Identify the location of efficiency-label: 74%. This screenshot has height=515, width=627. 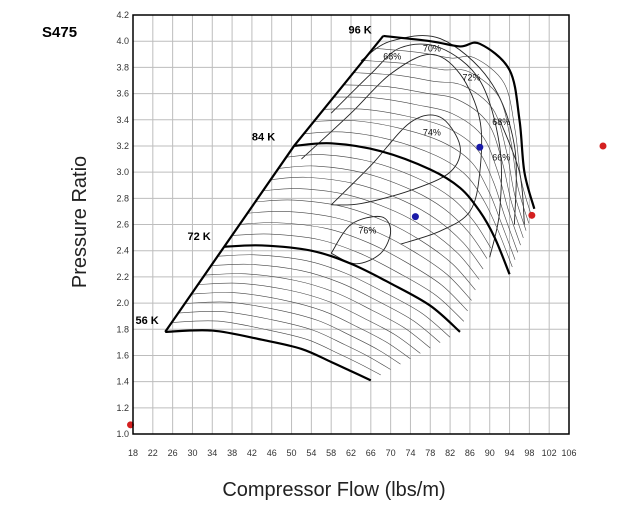
(432, 132).